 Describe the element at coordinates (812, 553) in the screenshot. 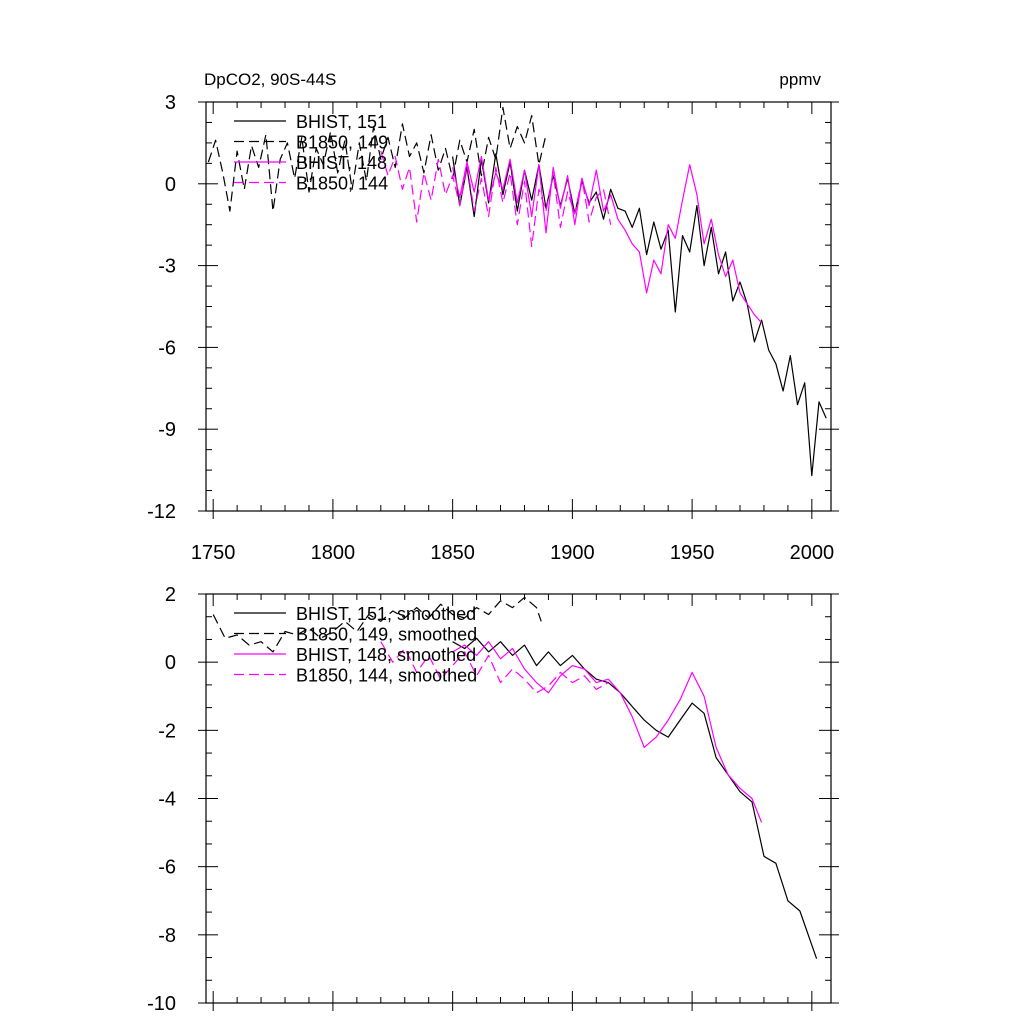

I see `x-tick-label: 2000` at that location.